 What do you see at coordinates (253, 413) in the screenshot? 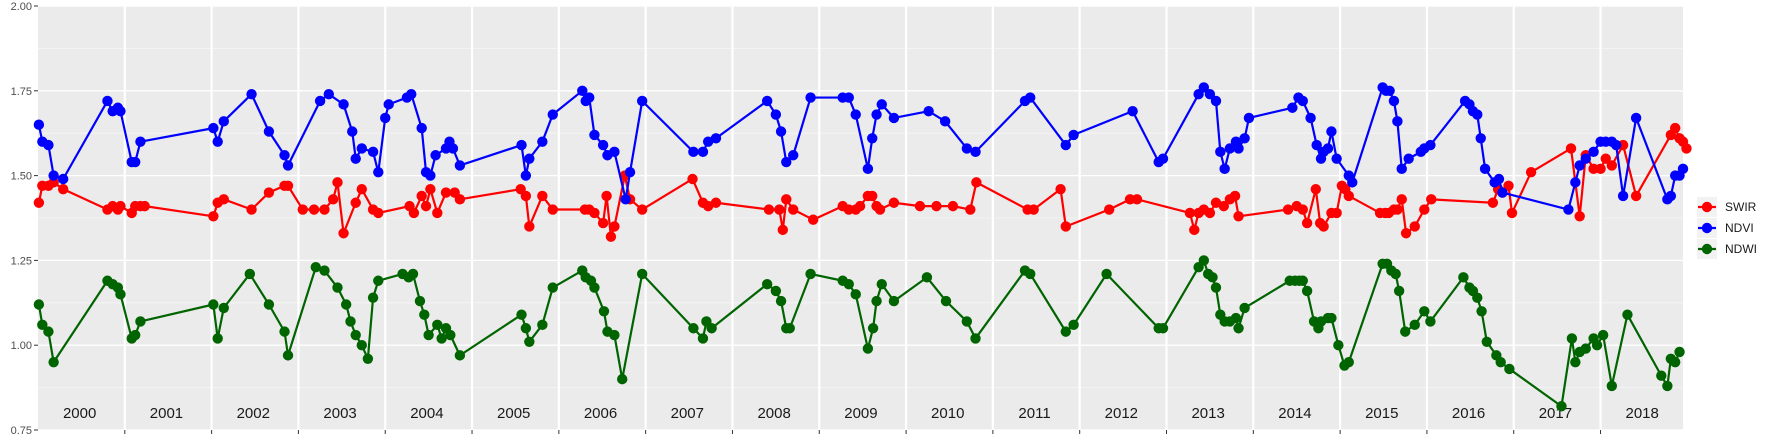
I see `year-label: 2002` at bounding box center [253, 413].